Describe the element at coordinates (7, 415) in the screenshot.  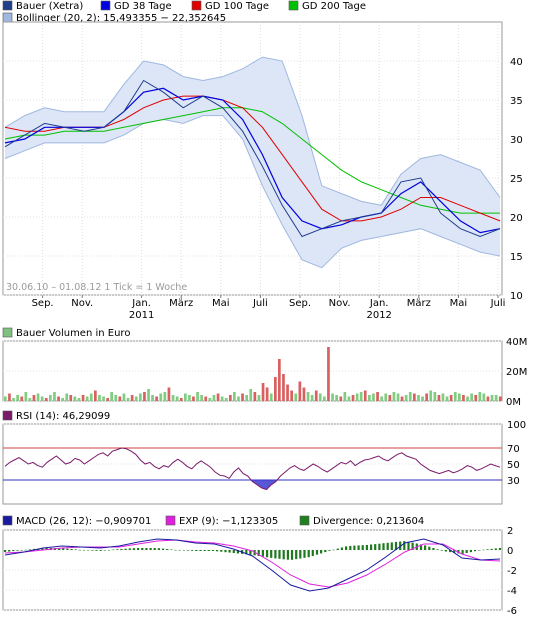
I see `legend-swatch-rsi` at that location.